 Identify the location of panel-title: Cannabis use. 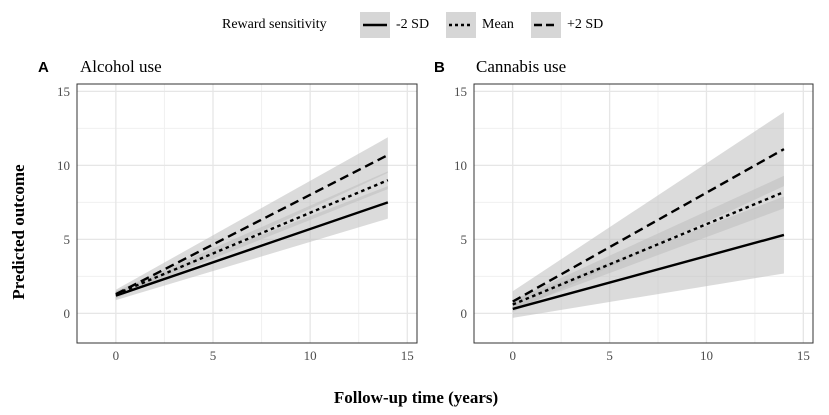
(521, 66).